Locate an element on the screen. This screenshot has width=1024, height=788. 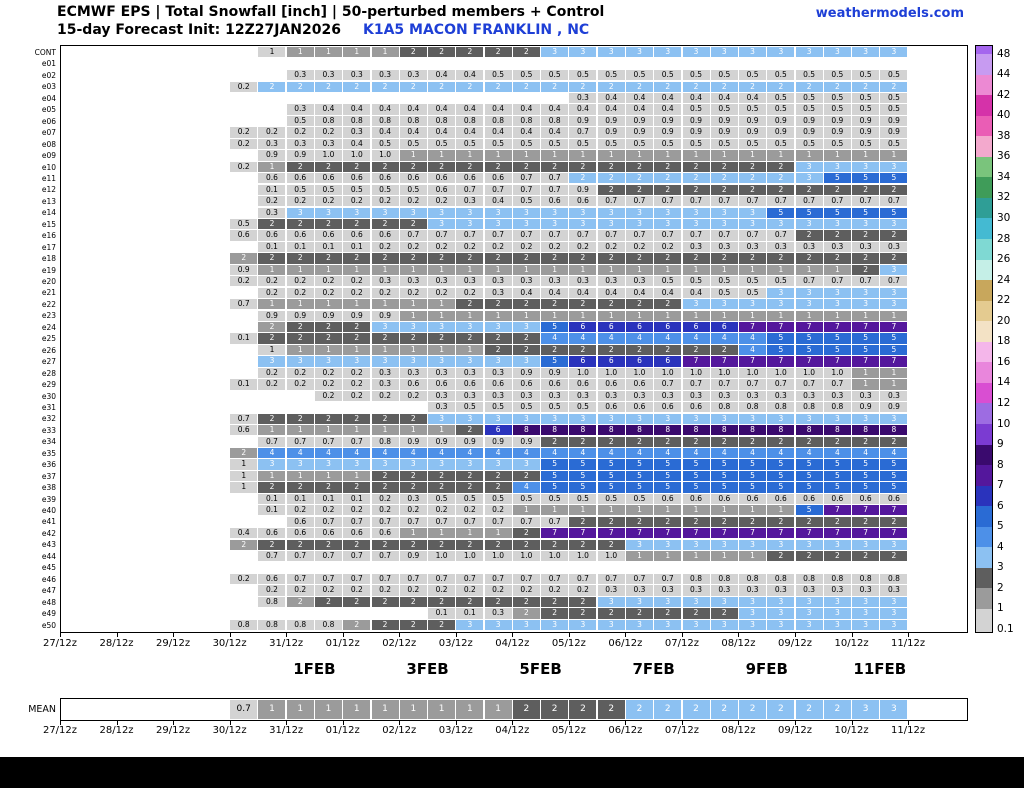
mean-cell: 2 is located at coordinates (809, 709).